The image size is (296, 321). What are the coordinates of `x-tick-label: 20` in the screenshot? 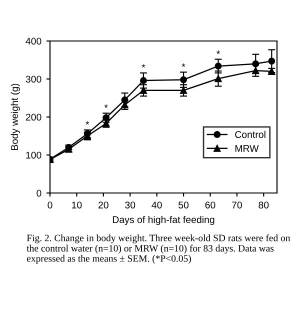 It's located at (103, 205).